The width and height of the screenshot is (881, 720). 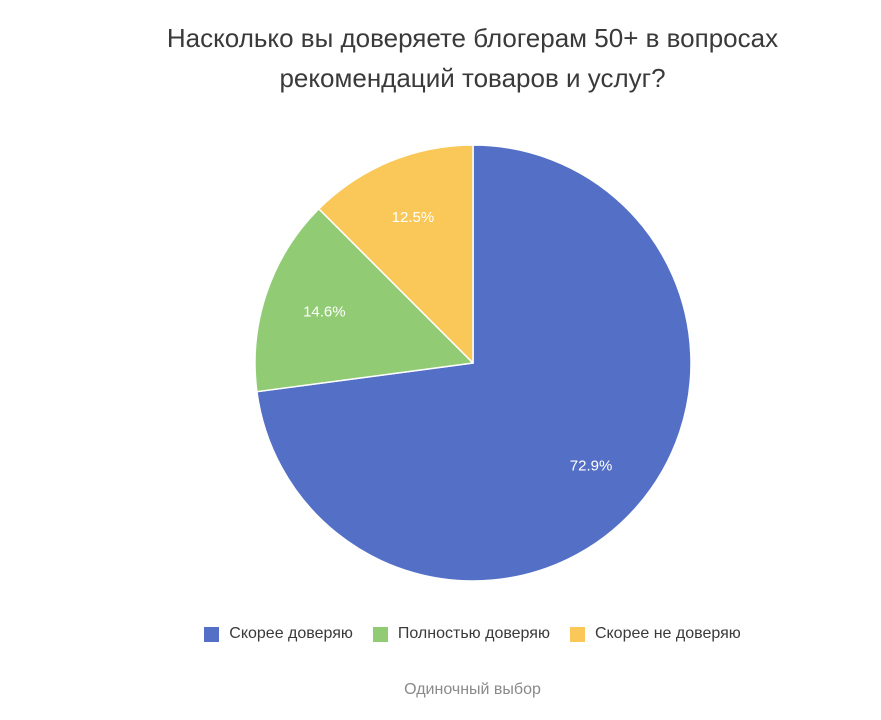 I want to click on chart-title-line-2: рекомендаций товаров и услуг?, so click(x=472, y=78).